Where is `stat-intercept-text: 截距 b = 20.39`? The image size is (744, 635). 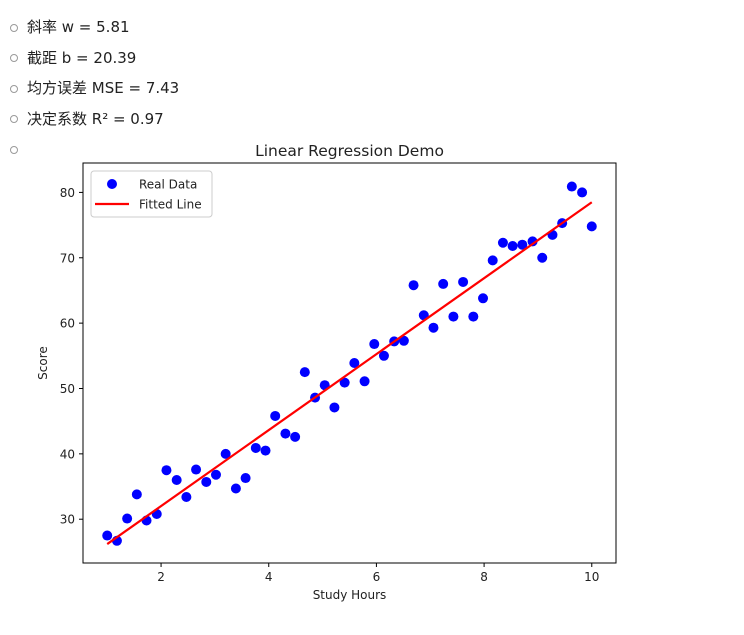
stat-intercept-text: 截距 b = 20.39 is located at coordinates (82, 57).